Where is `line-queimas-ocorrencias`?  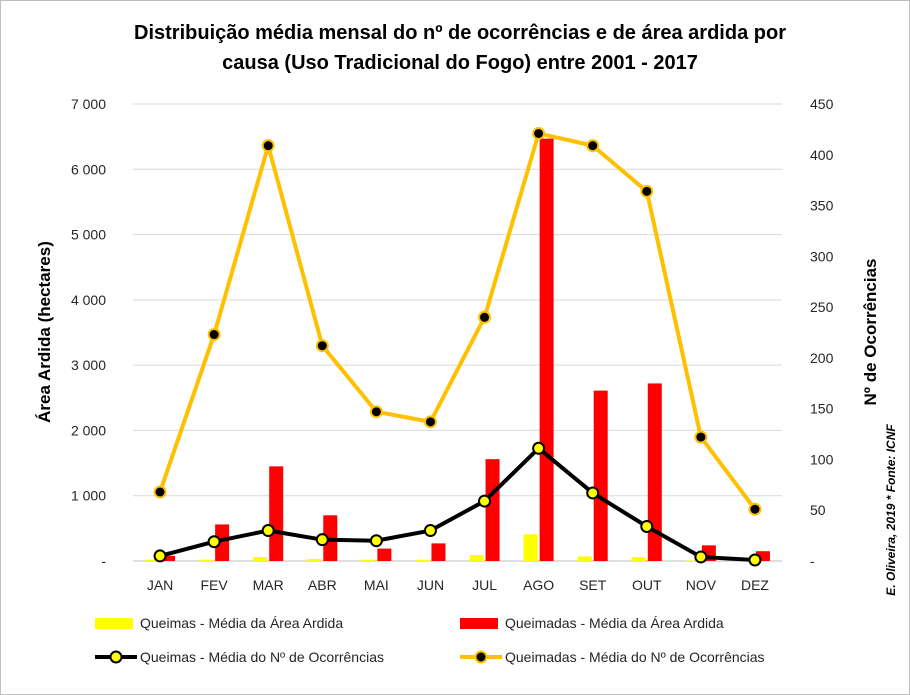
line-queimas-ocorrencias is located at coordinates (457, 504).